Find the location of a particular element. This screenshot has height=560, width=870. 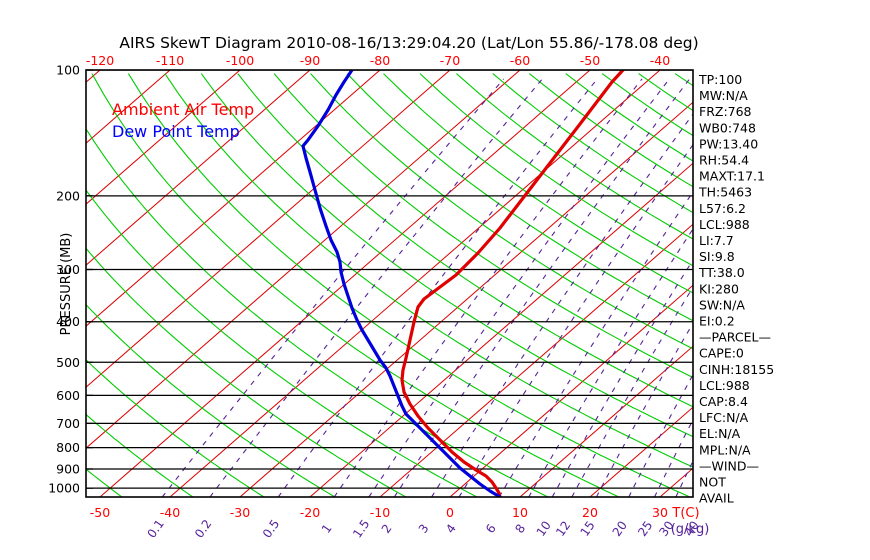

bottom-temp-tick-label: -20 is located at coordinates (310, 512).